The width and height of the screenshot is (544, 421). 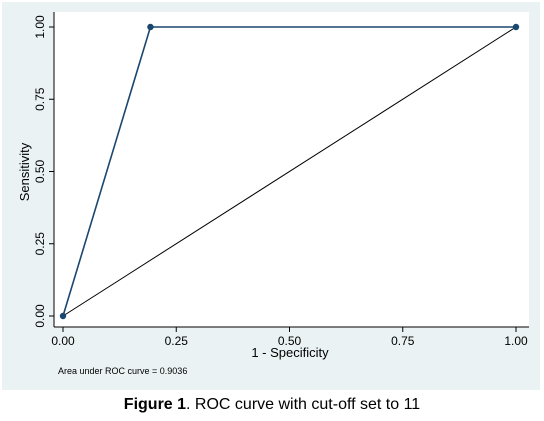 What do you see at coordinates (177, 341) in the screenshot?
I see `x-tick-label: 0.25` at bounding box center [177, 341].